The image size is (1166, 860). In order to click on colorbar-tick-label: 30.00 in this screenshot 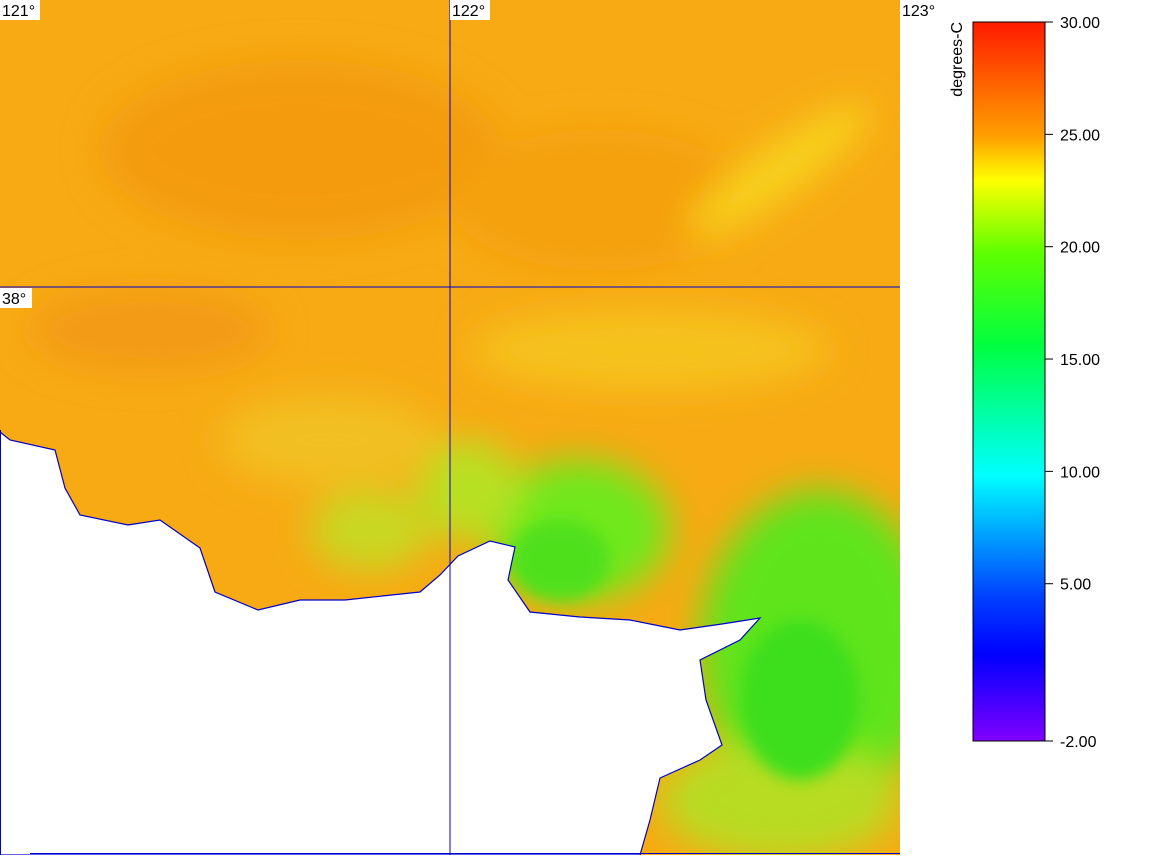, I will do `click(1080, 23)`.